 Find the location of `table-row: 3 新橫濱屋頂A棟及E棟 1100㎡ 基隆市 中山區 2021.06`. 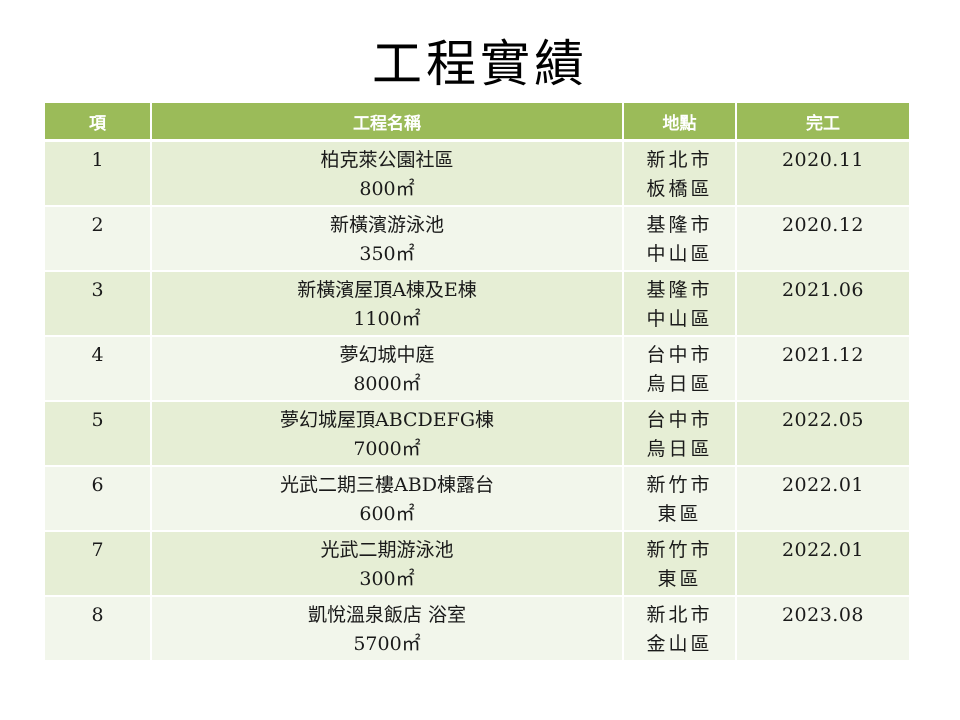

table-row: 3 新橫濱屋頂A棟及E棟 1100㎡ 基隆市 中山區 2021.06 is located at coordinates (477, 304).